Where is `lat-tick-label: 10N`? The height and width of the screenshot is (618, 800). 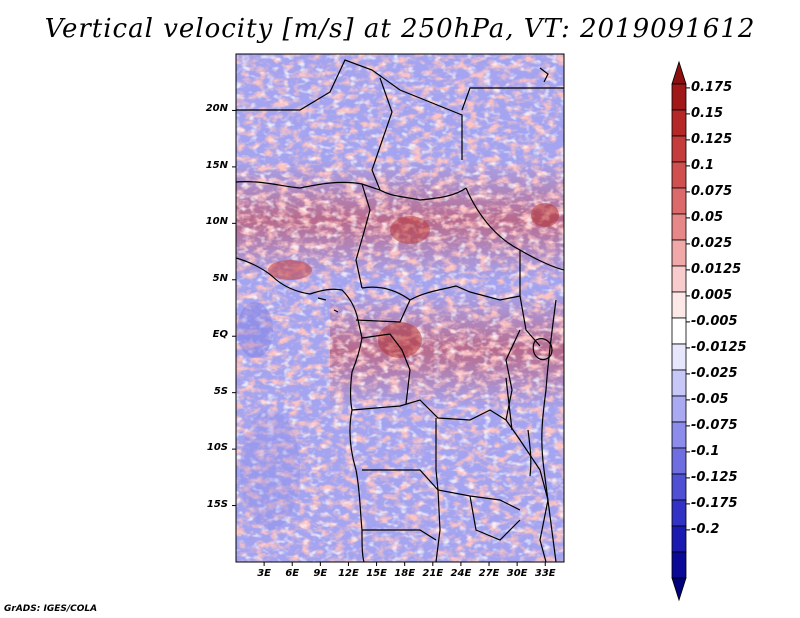
lat-tick-label: 10N is located at coordinates (216, 222).